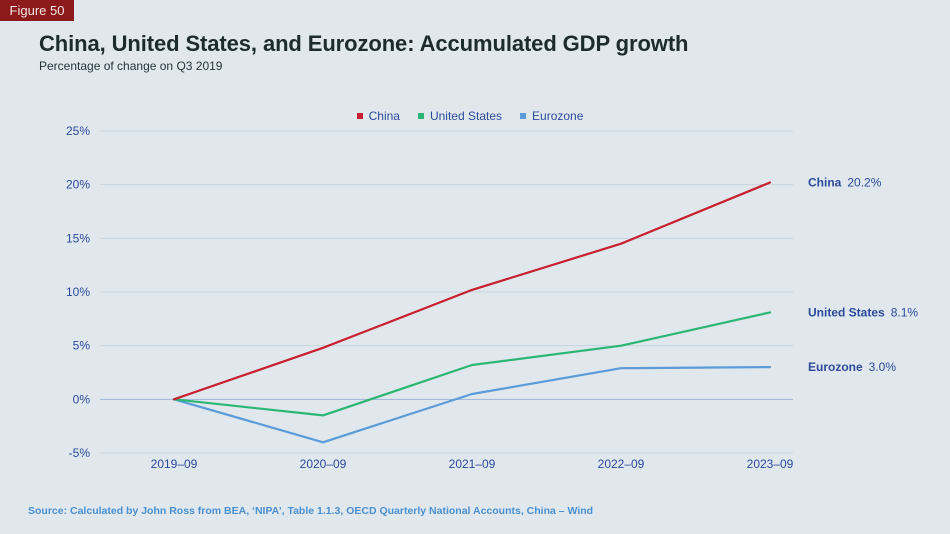 The width and height of the screenshot is (950, 534). I want to click on y-tick-label: 0%, so click(82, 399).